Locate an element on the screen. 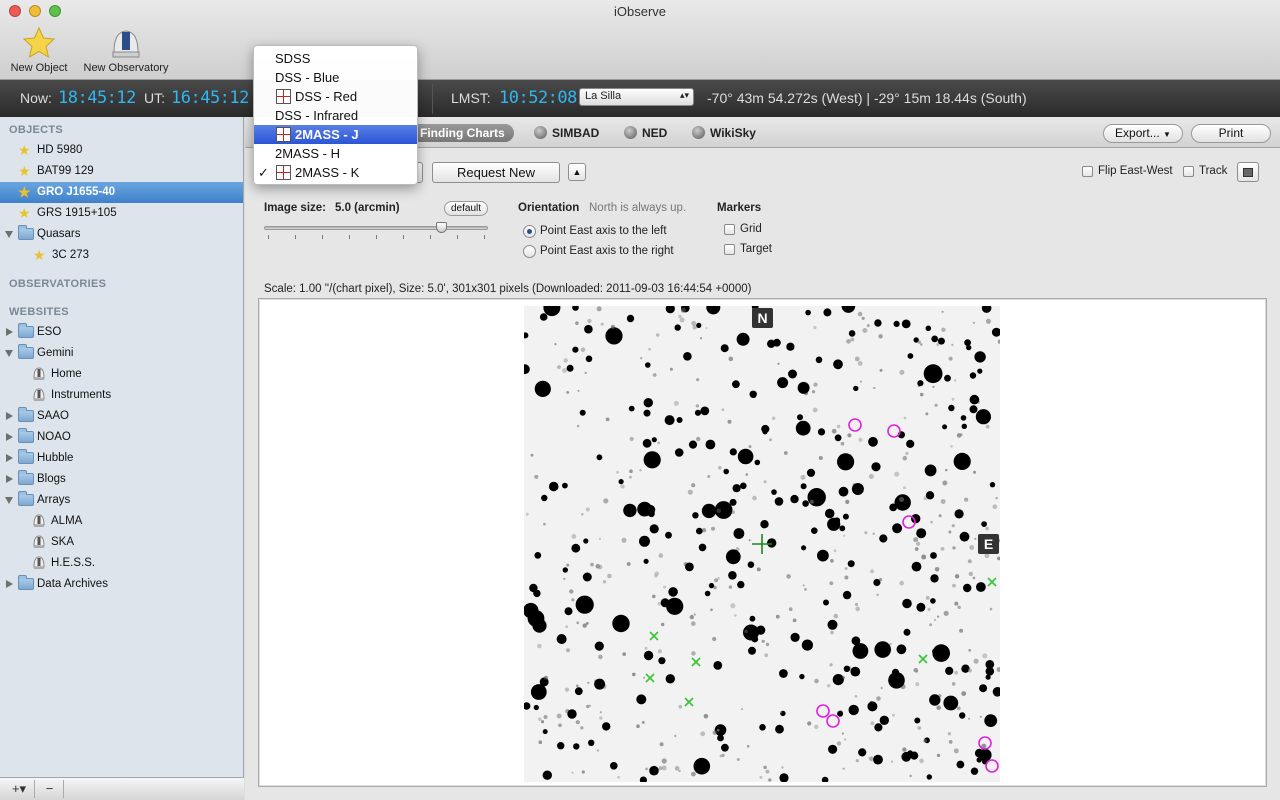 This screenshot has height=800, width=1280. tab-finding-charts: Finding Charts is located at coordinates (462, 133).